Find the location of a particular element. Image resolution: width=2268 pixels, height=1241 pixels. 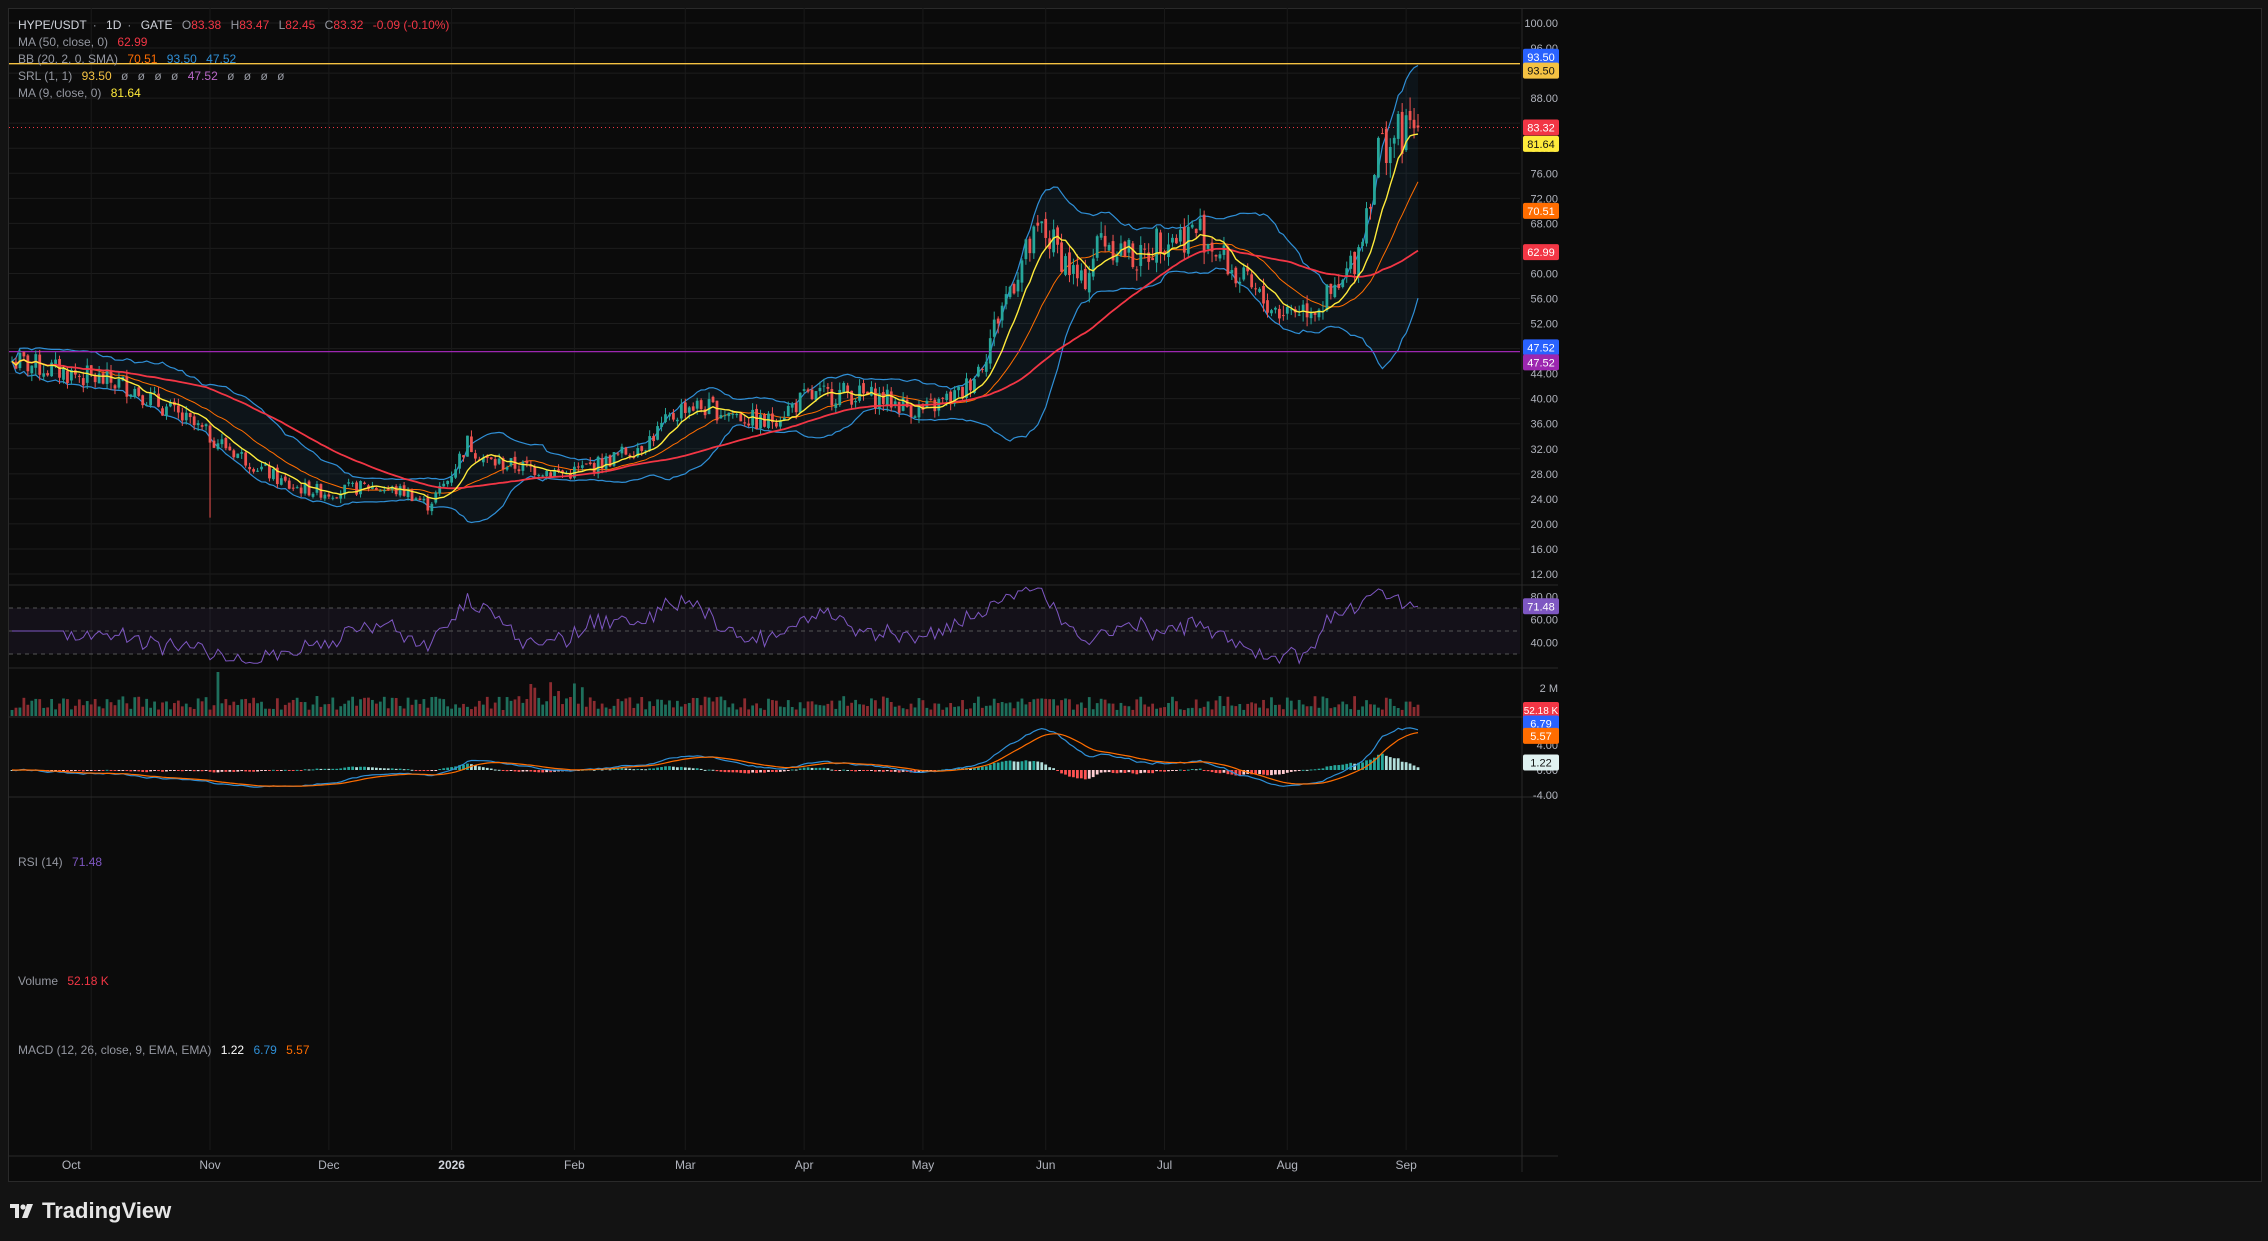

volume-label: Volume is located at coordinates (38, 981).